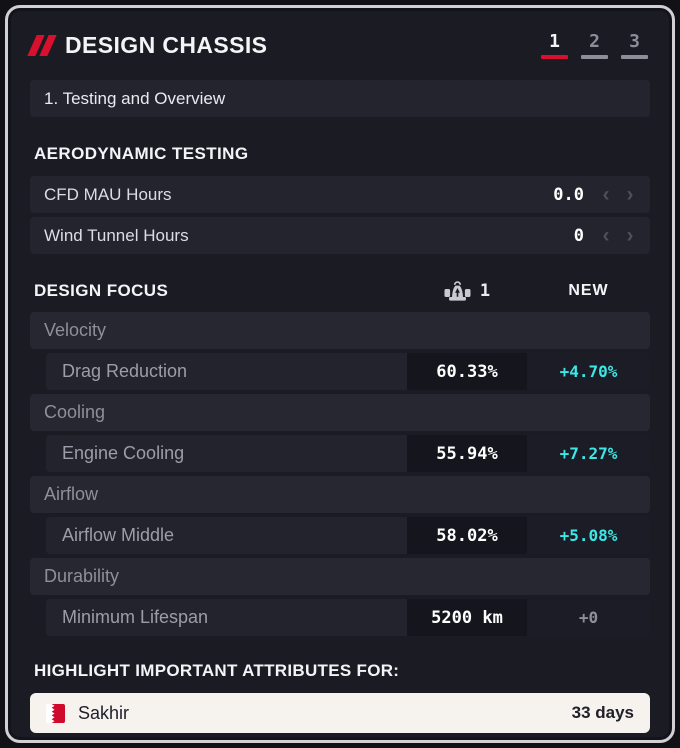 The width and height of the screenshot is (680, 748). Describe the element at coordinates (606, 235) in the screenshot. I see `wind-tunnel-decrease-icon: ‹` at that location.